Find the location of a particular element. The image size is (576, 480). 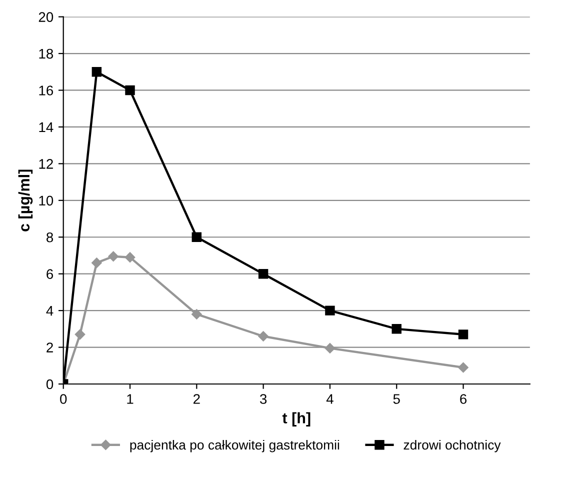

y-tick-label: 4 is located at coordinates (50, 311).